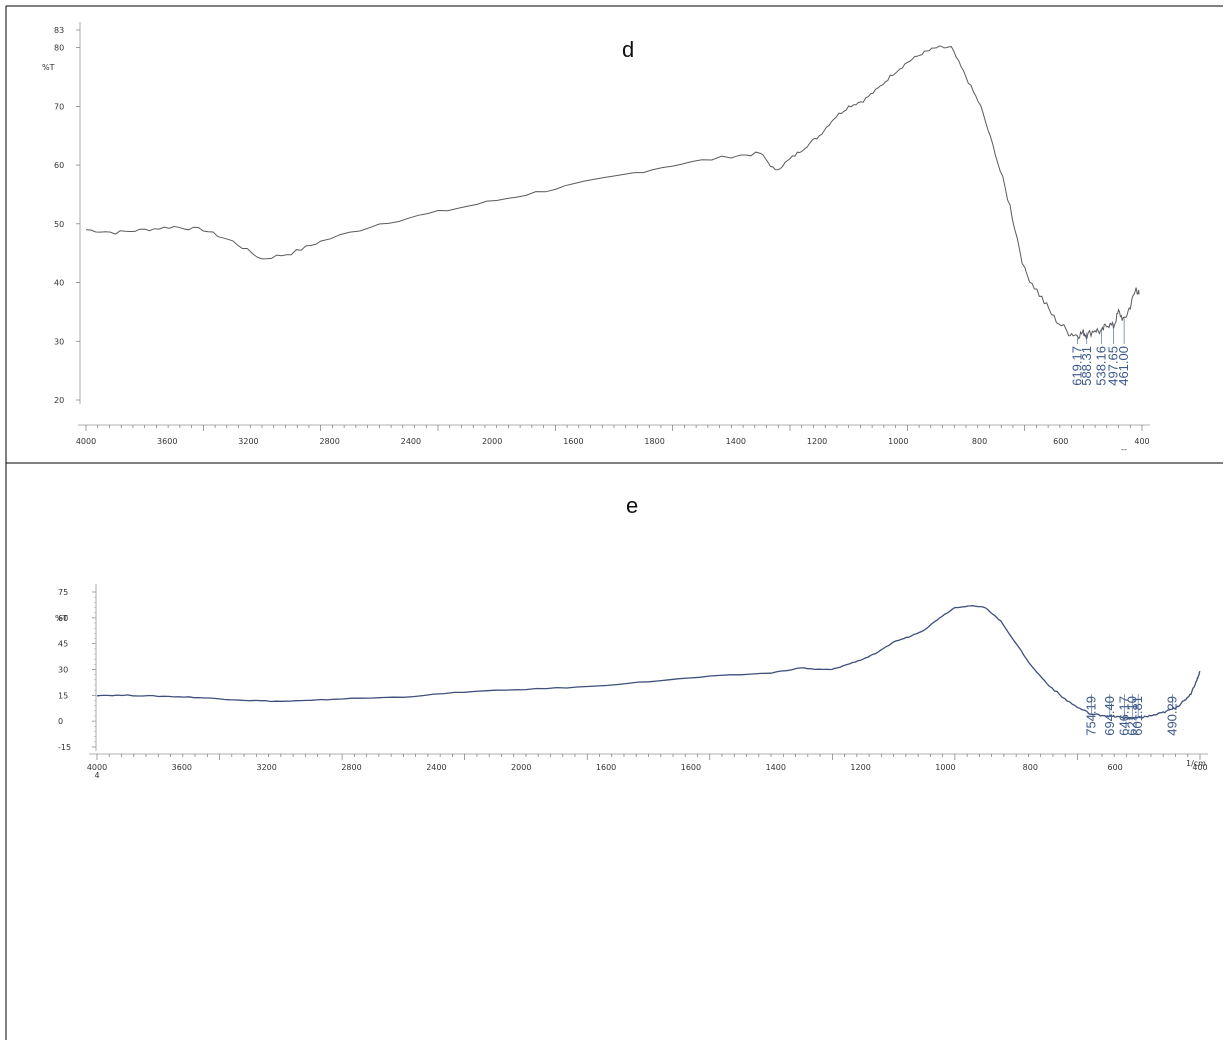  What do you see at coordinates (1090, 716) in the screenshot?
I see `peak-label: 754.19` at bounding box center [1090, 716].